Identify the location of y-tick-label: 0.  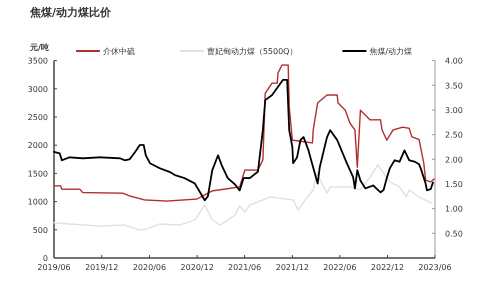
(45, 258).